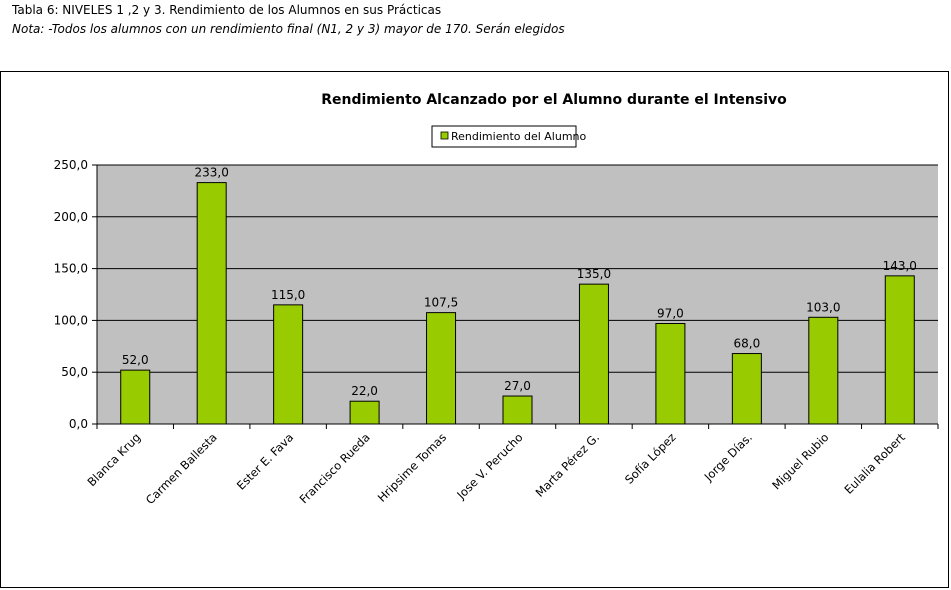  I want to click on x-category-label: Hripsime Tomas, so click(412, 467).